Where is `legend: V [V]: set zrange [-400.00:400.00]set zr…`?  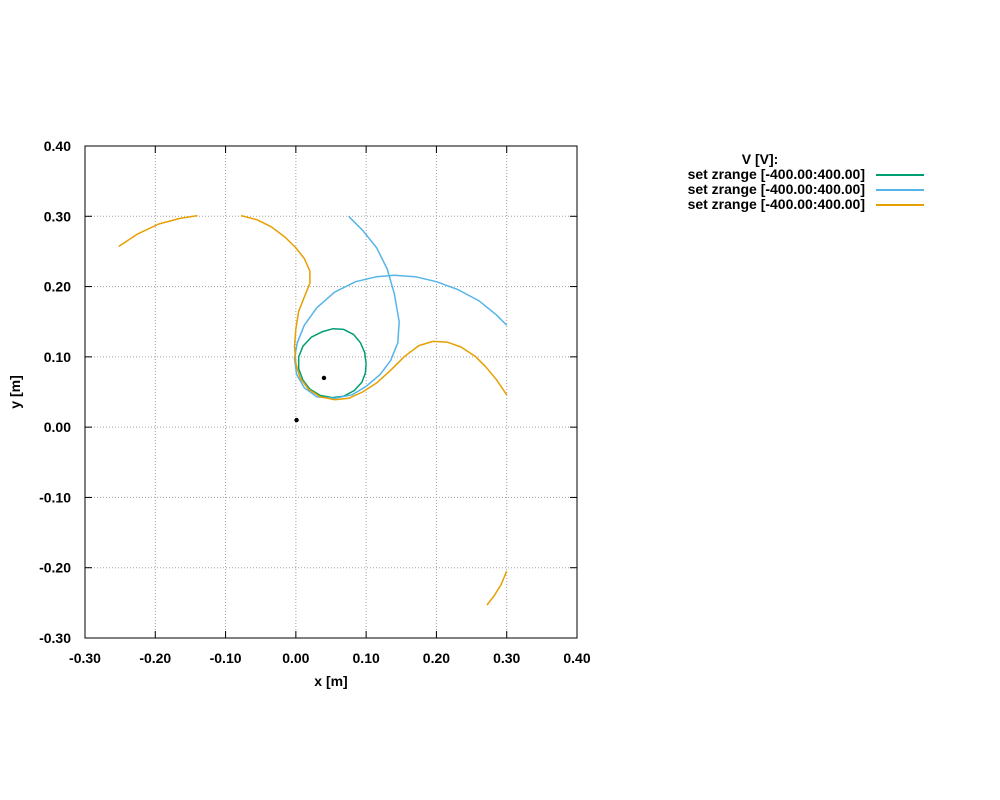
legend: V [V]: set zrange [-400.00:400.00]set zr… is located at coordinates (806, 181).